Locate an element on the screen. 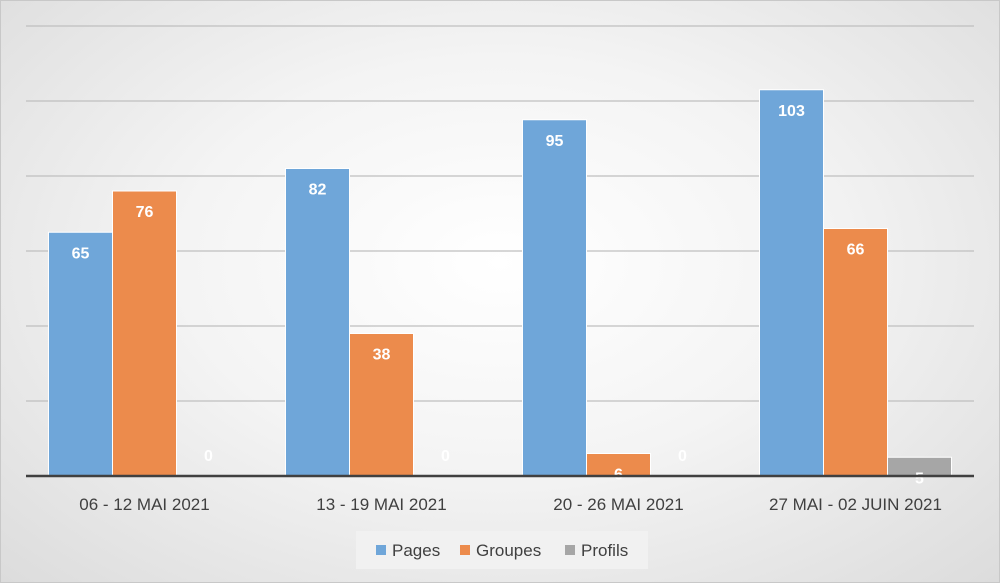 The image size is (1000, 584). legend-label: Profils is located at coordinates (604, 550).